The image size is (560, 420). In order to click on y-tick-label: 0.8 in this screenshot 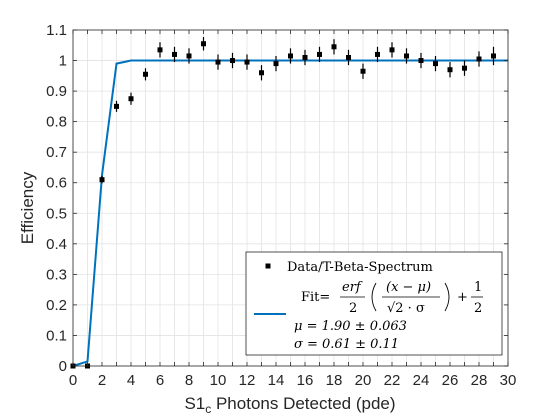, I will do `click(56, 122)`.